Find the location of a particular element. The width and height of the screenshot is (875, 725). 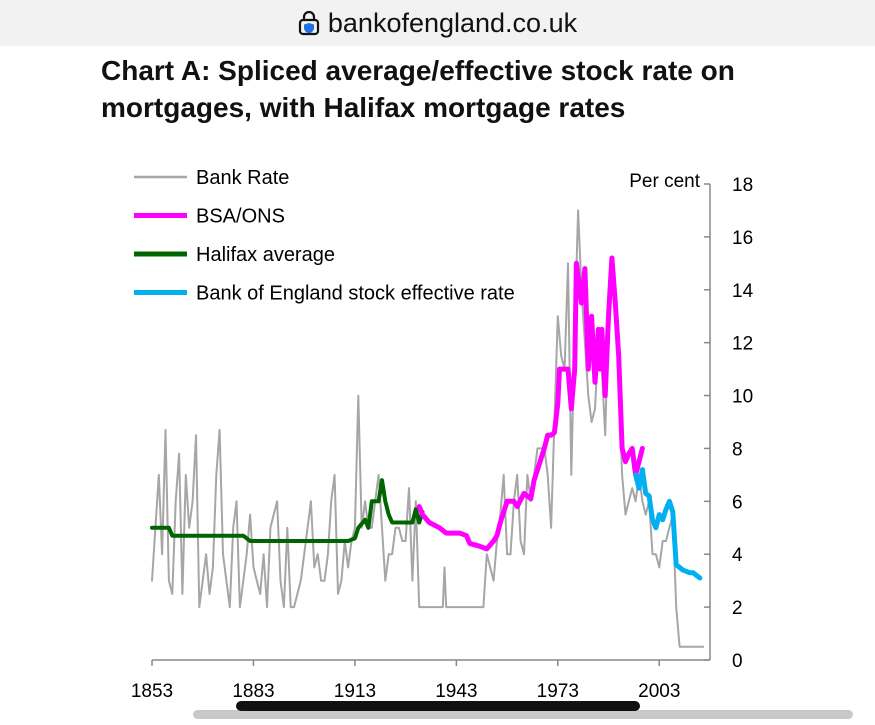

y-tick-label: 8 is located at coordinates (737, 449).